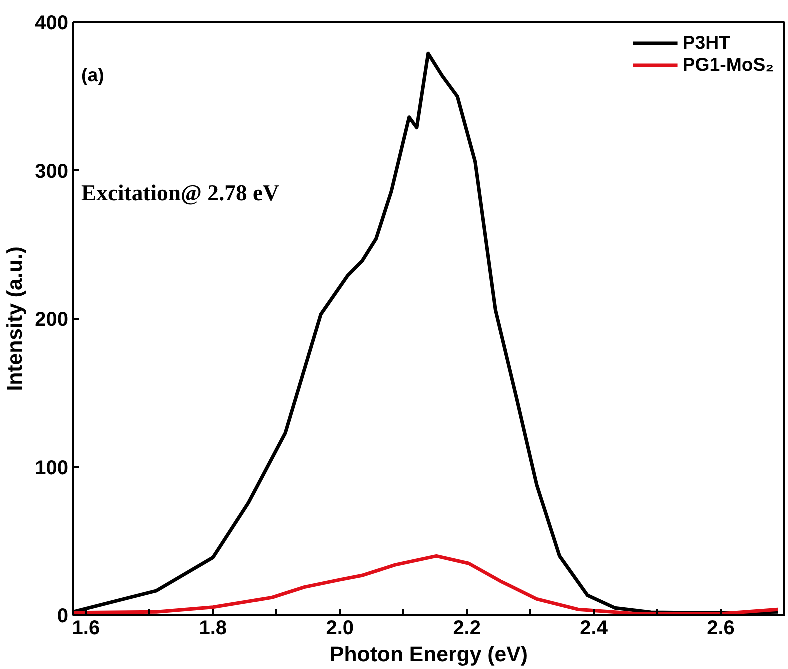 The image size is (788, 669). I want to click on y-axis-title: Intensity (a.u.), so click(15, 319).